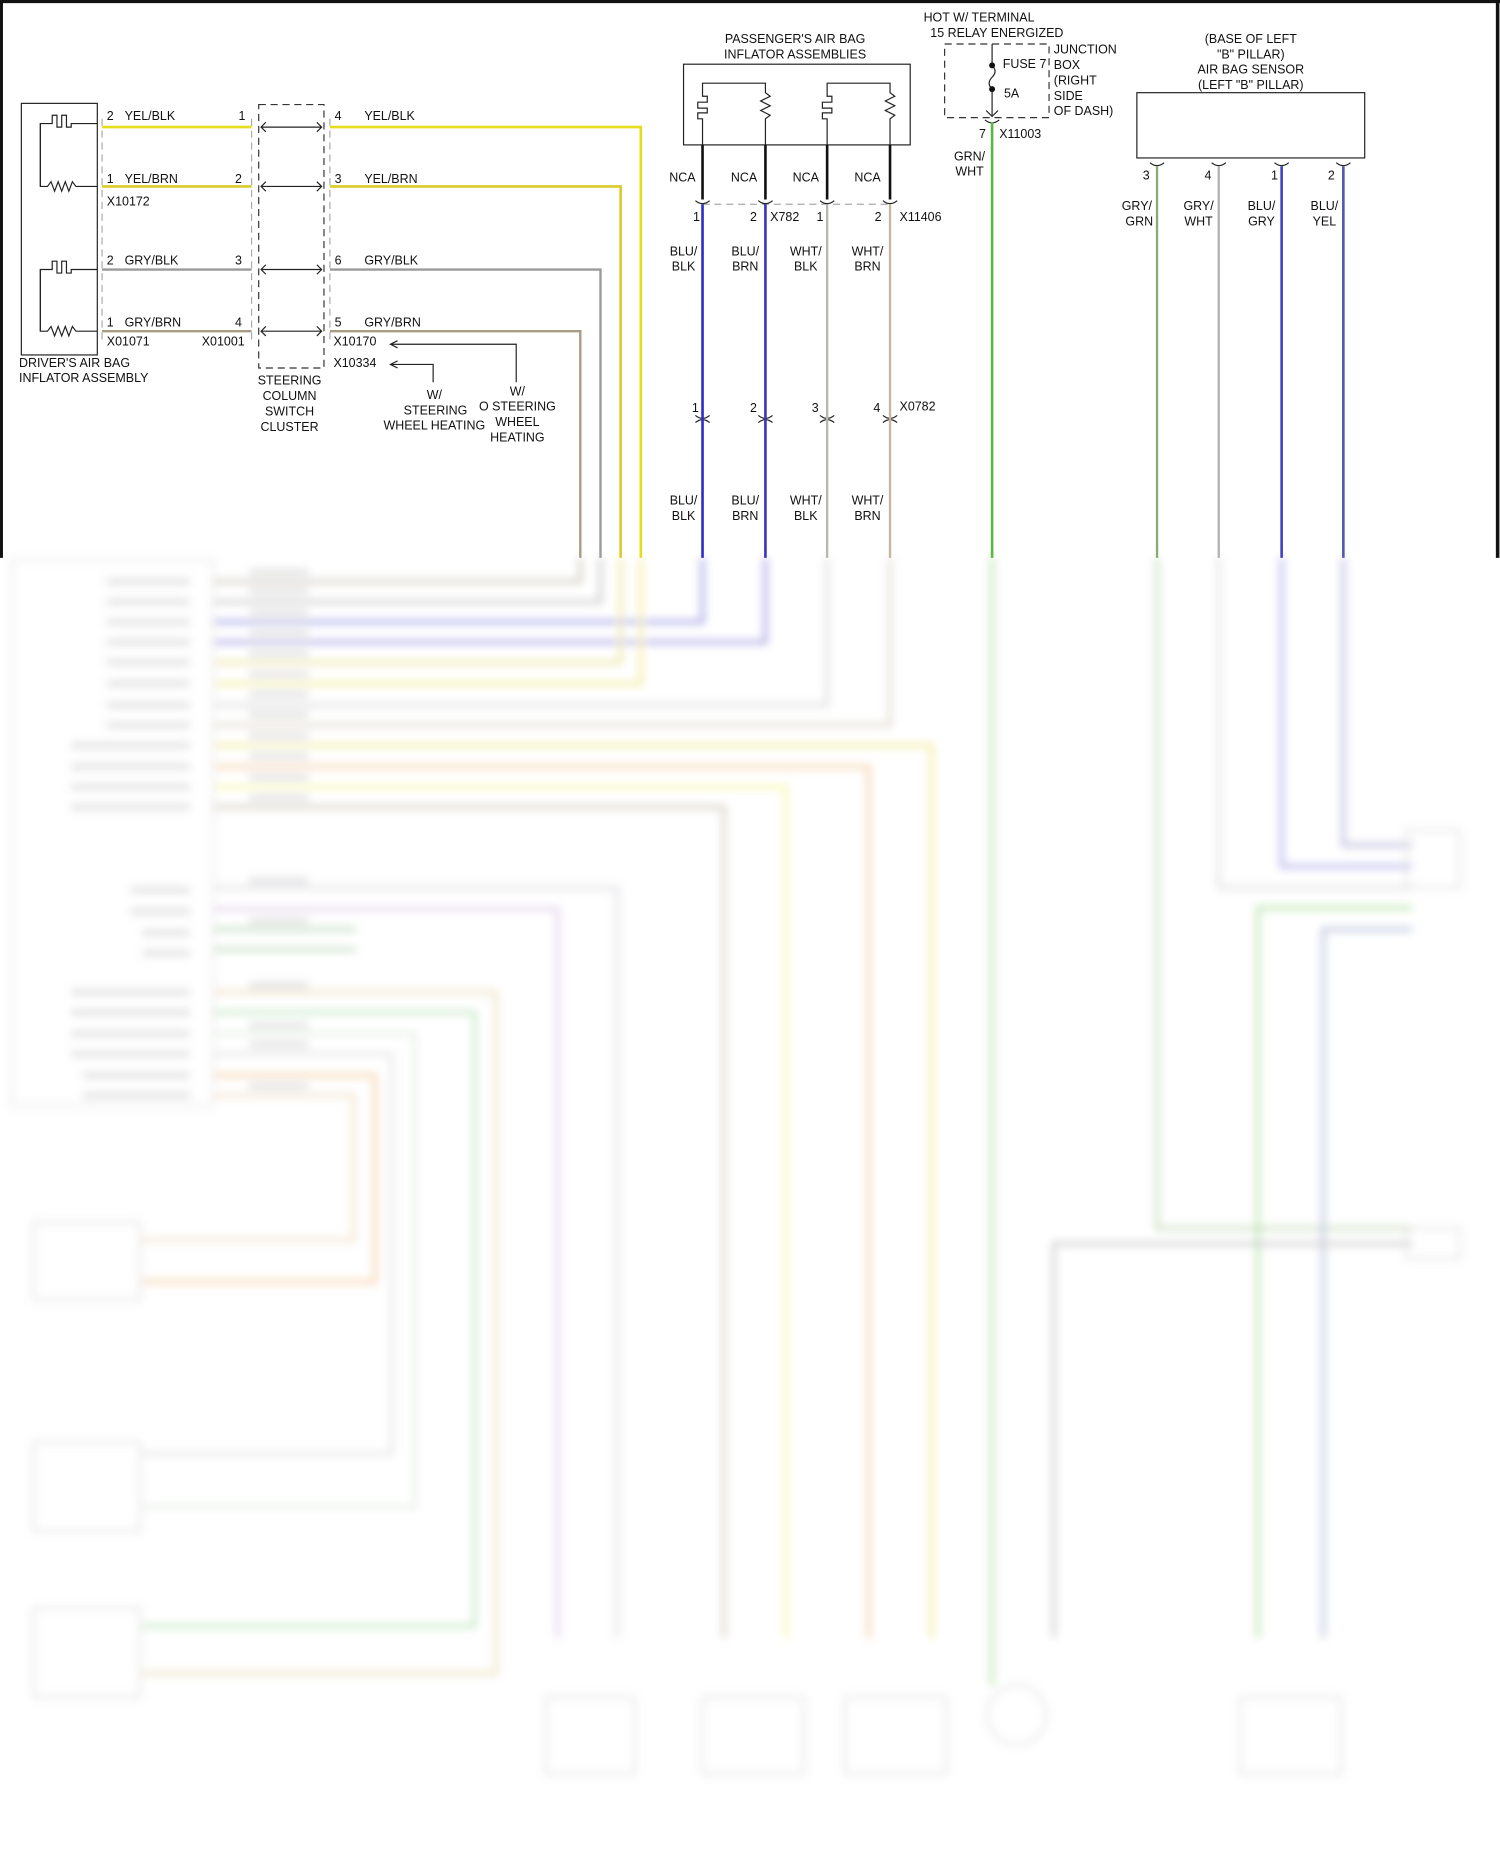 This screenshot has width=1500, height=1861. I want to click on connector-label: X10170, so click(354, 341).